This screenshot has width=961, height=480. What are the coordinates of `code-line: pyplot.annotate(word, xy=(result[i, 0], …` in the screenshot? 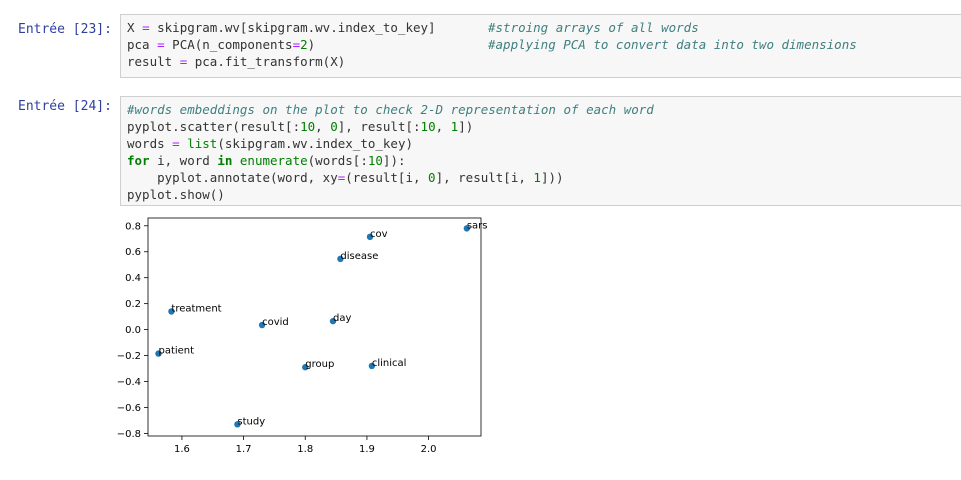 It's located at (544, 177).